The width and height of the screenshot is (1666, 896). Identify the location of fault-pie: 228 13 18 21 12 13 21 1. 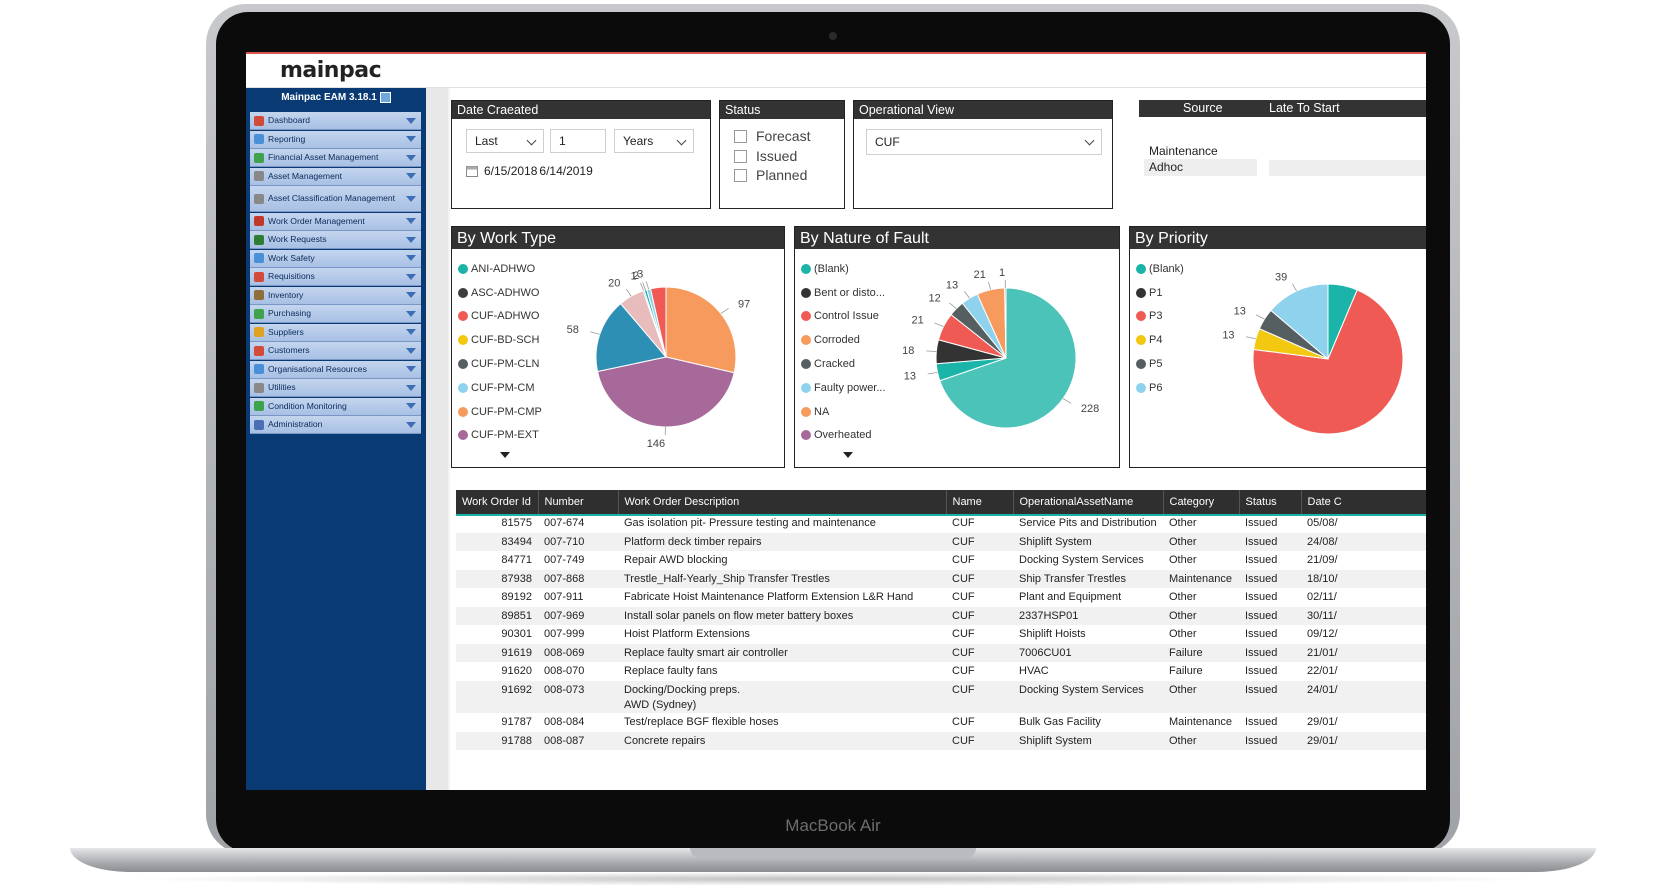
(958, 348).